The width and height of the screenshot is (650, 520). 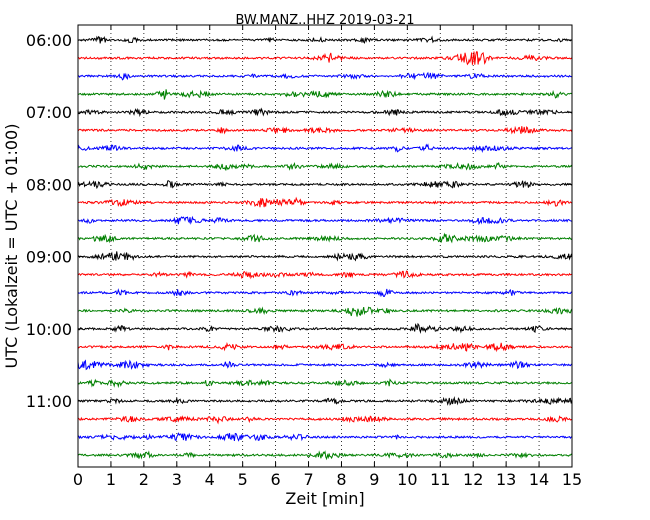 I want to click on y-tick-label: 06:00, so click(x=49, y=40).